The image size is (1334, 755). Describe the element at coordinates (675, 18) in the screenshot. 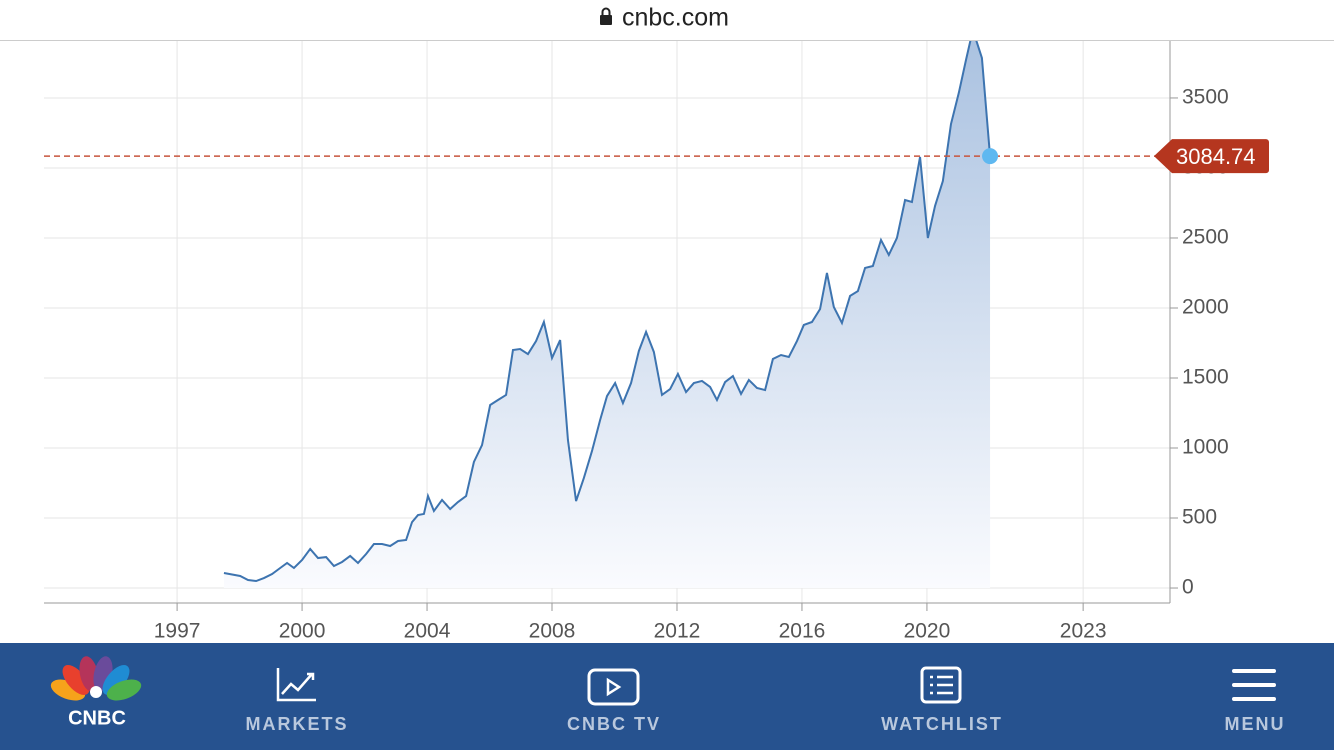

I see `url: cnbc.com` at that location.